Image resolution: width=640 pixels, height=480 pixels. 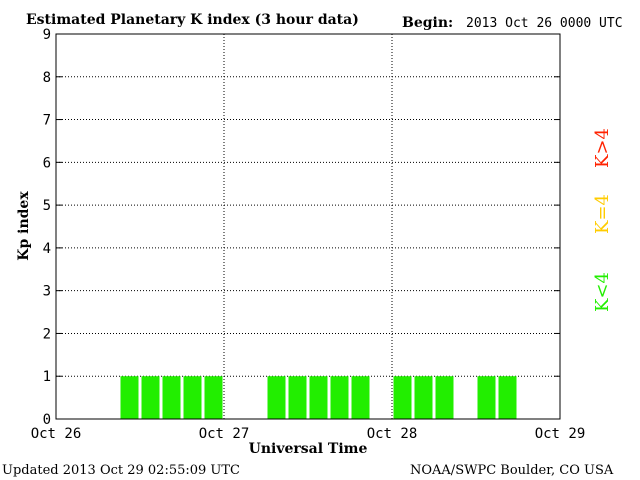 What do you see at coordinates (24, 226) in the screenshot?
I see `y-axis-label: Kp index` at bounding box center [24, 226].